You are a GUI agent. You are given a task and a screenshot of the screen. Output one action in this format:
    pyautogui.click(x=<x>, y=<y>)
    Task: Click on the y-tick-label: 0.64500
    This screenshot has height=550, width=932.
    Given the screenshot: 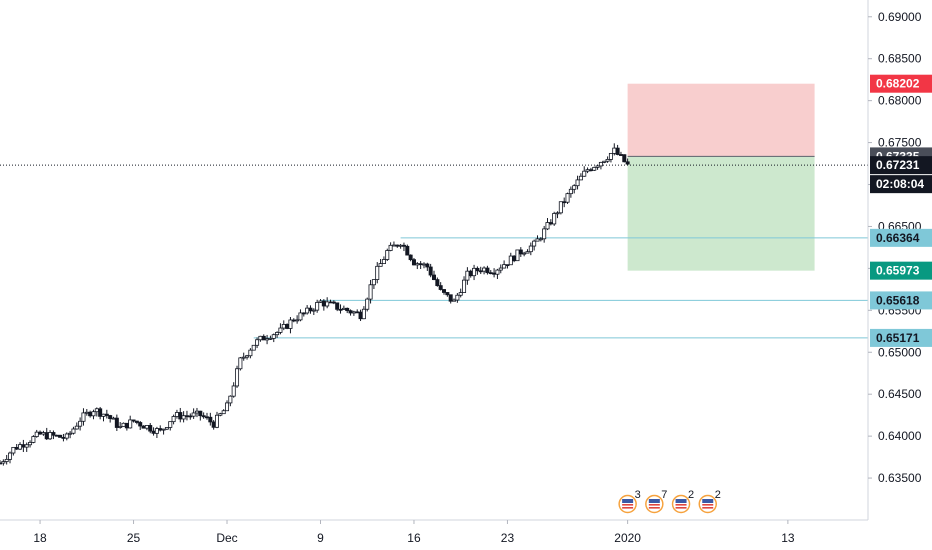 What is the action you would take?
    pyautogui.click(x=900, y=394)
    